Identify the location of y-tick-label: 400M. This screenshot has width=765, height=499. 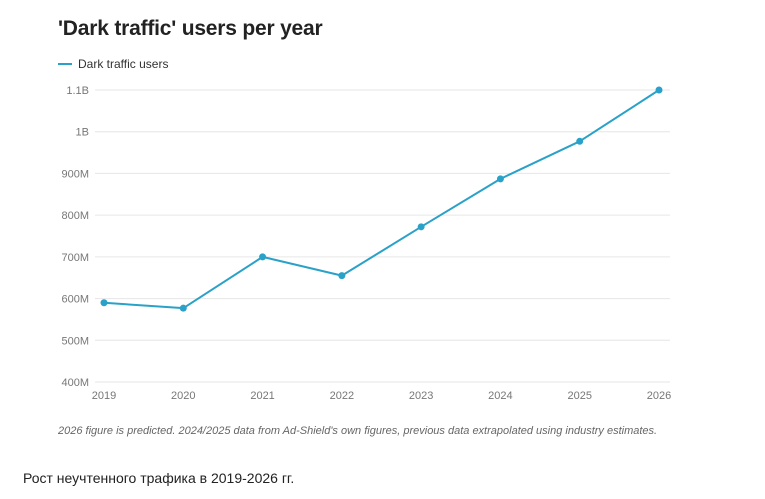
(75, 383).